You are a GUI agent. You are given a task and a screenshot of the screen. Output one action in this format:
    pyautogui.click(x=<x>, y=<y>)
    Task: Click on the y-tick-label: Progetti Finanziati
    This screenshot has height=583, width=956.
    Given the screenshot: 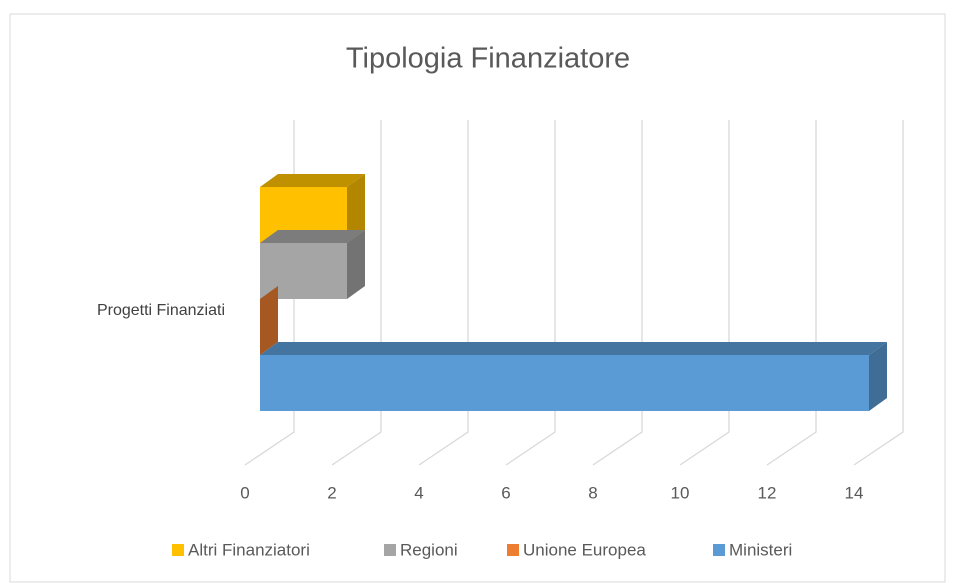 What is the action you would take?
    pyautogui.click(x=161, y=310)
    